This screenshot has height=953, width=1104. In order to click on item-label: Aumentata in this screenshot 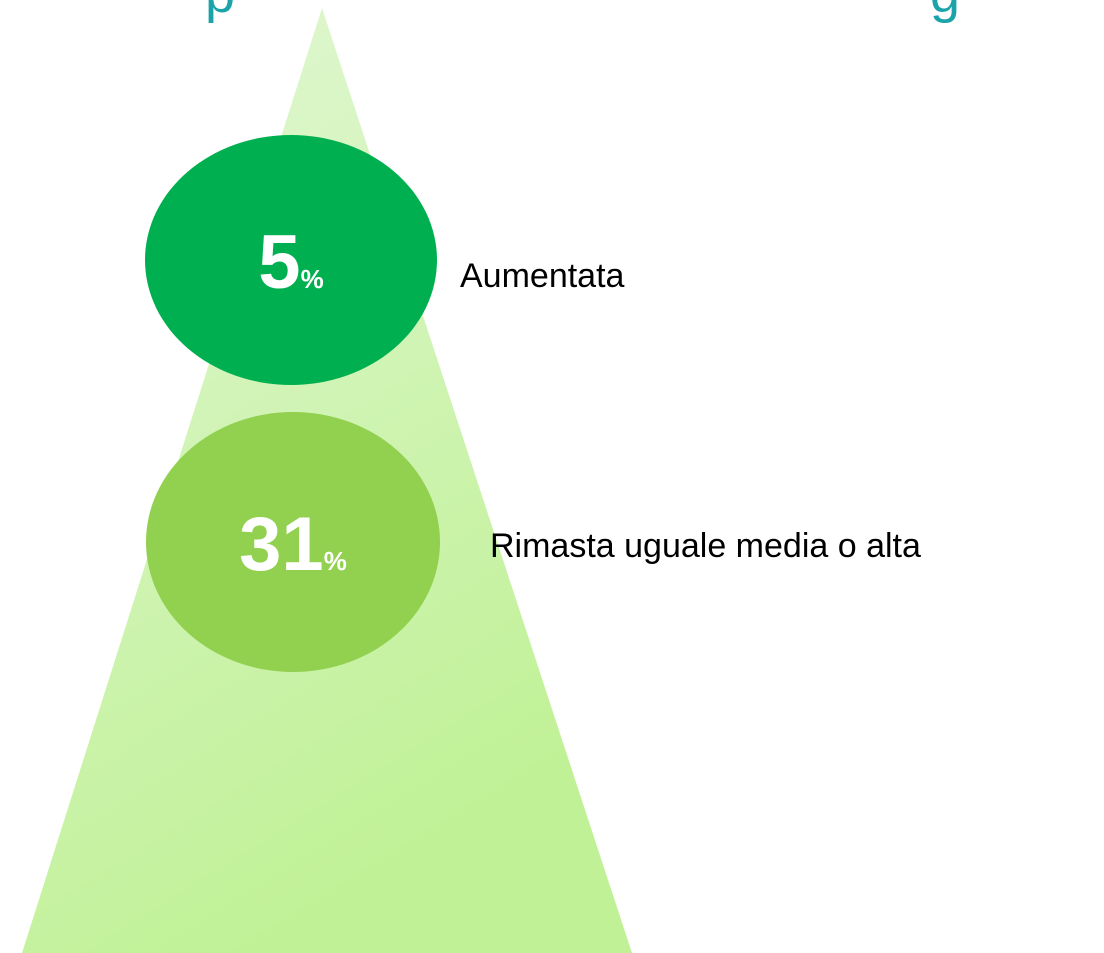, I will do `click(542, 276)`.